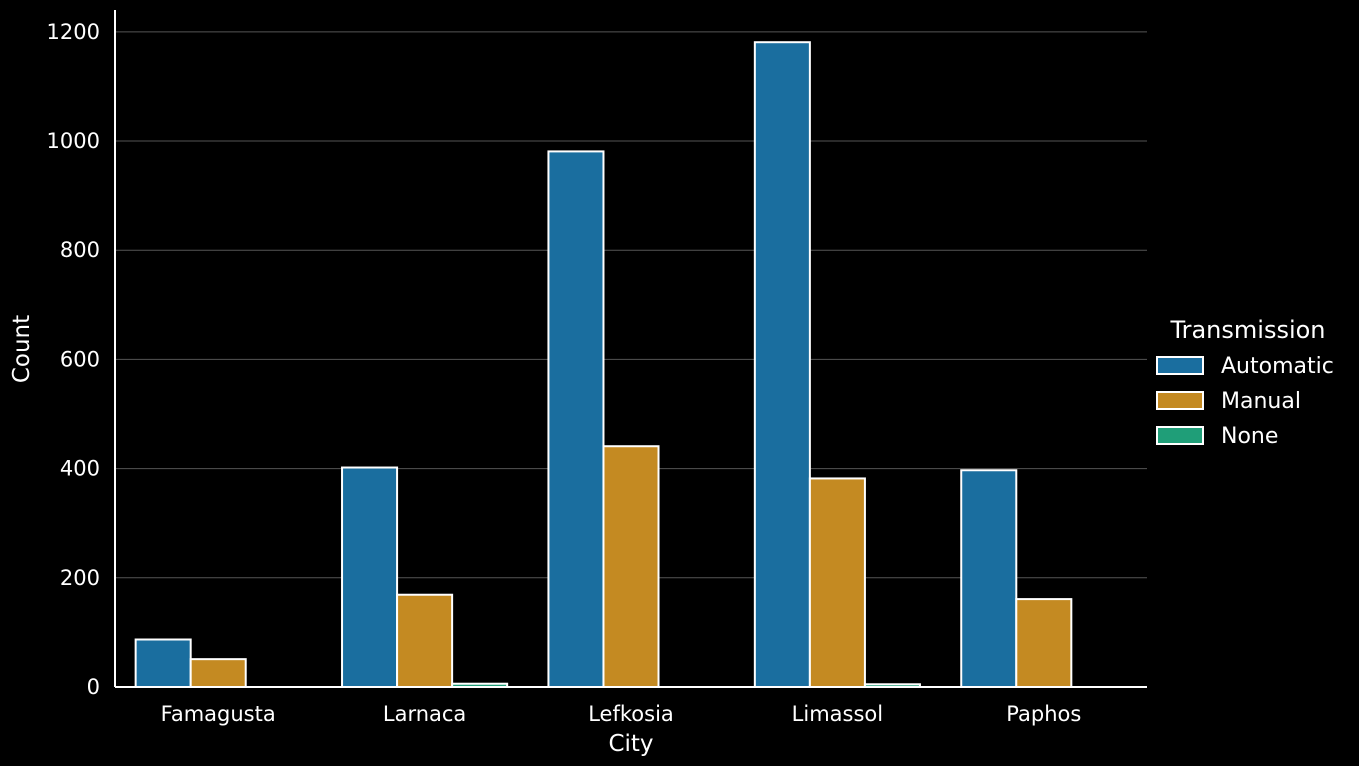  I want to click on bar-lefkosia-automatic, so click(576, 419).